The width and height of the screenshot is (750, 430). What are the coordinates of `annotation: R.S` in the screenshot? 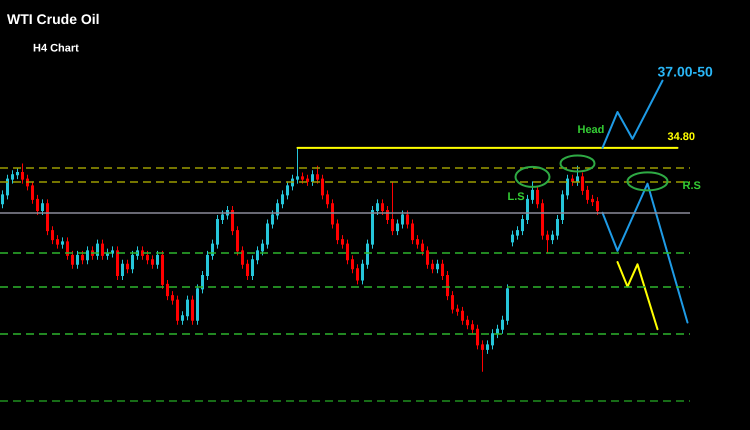 It's located at (691, 186).